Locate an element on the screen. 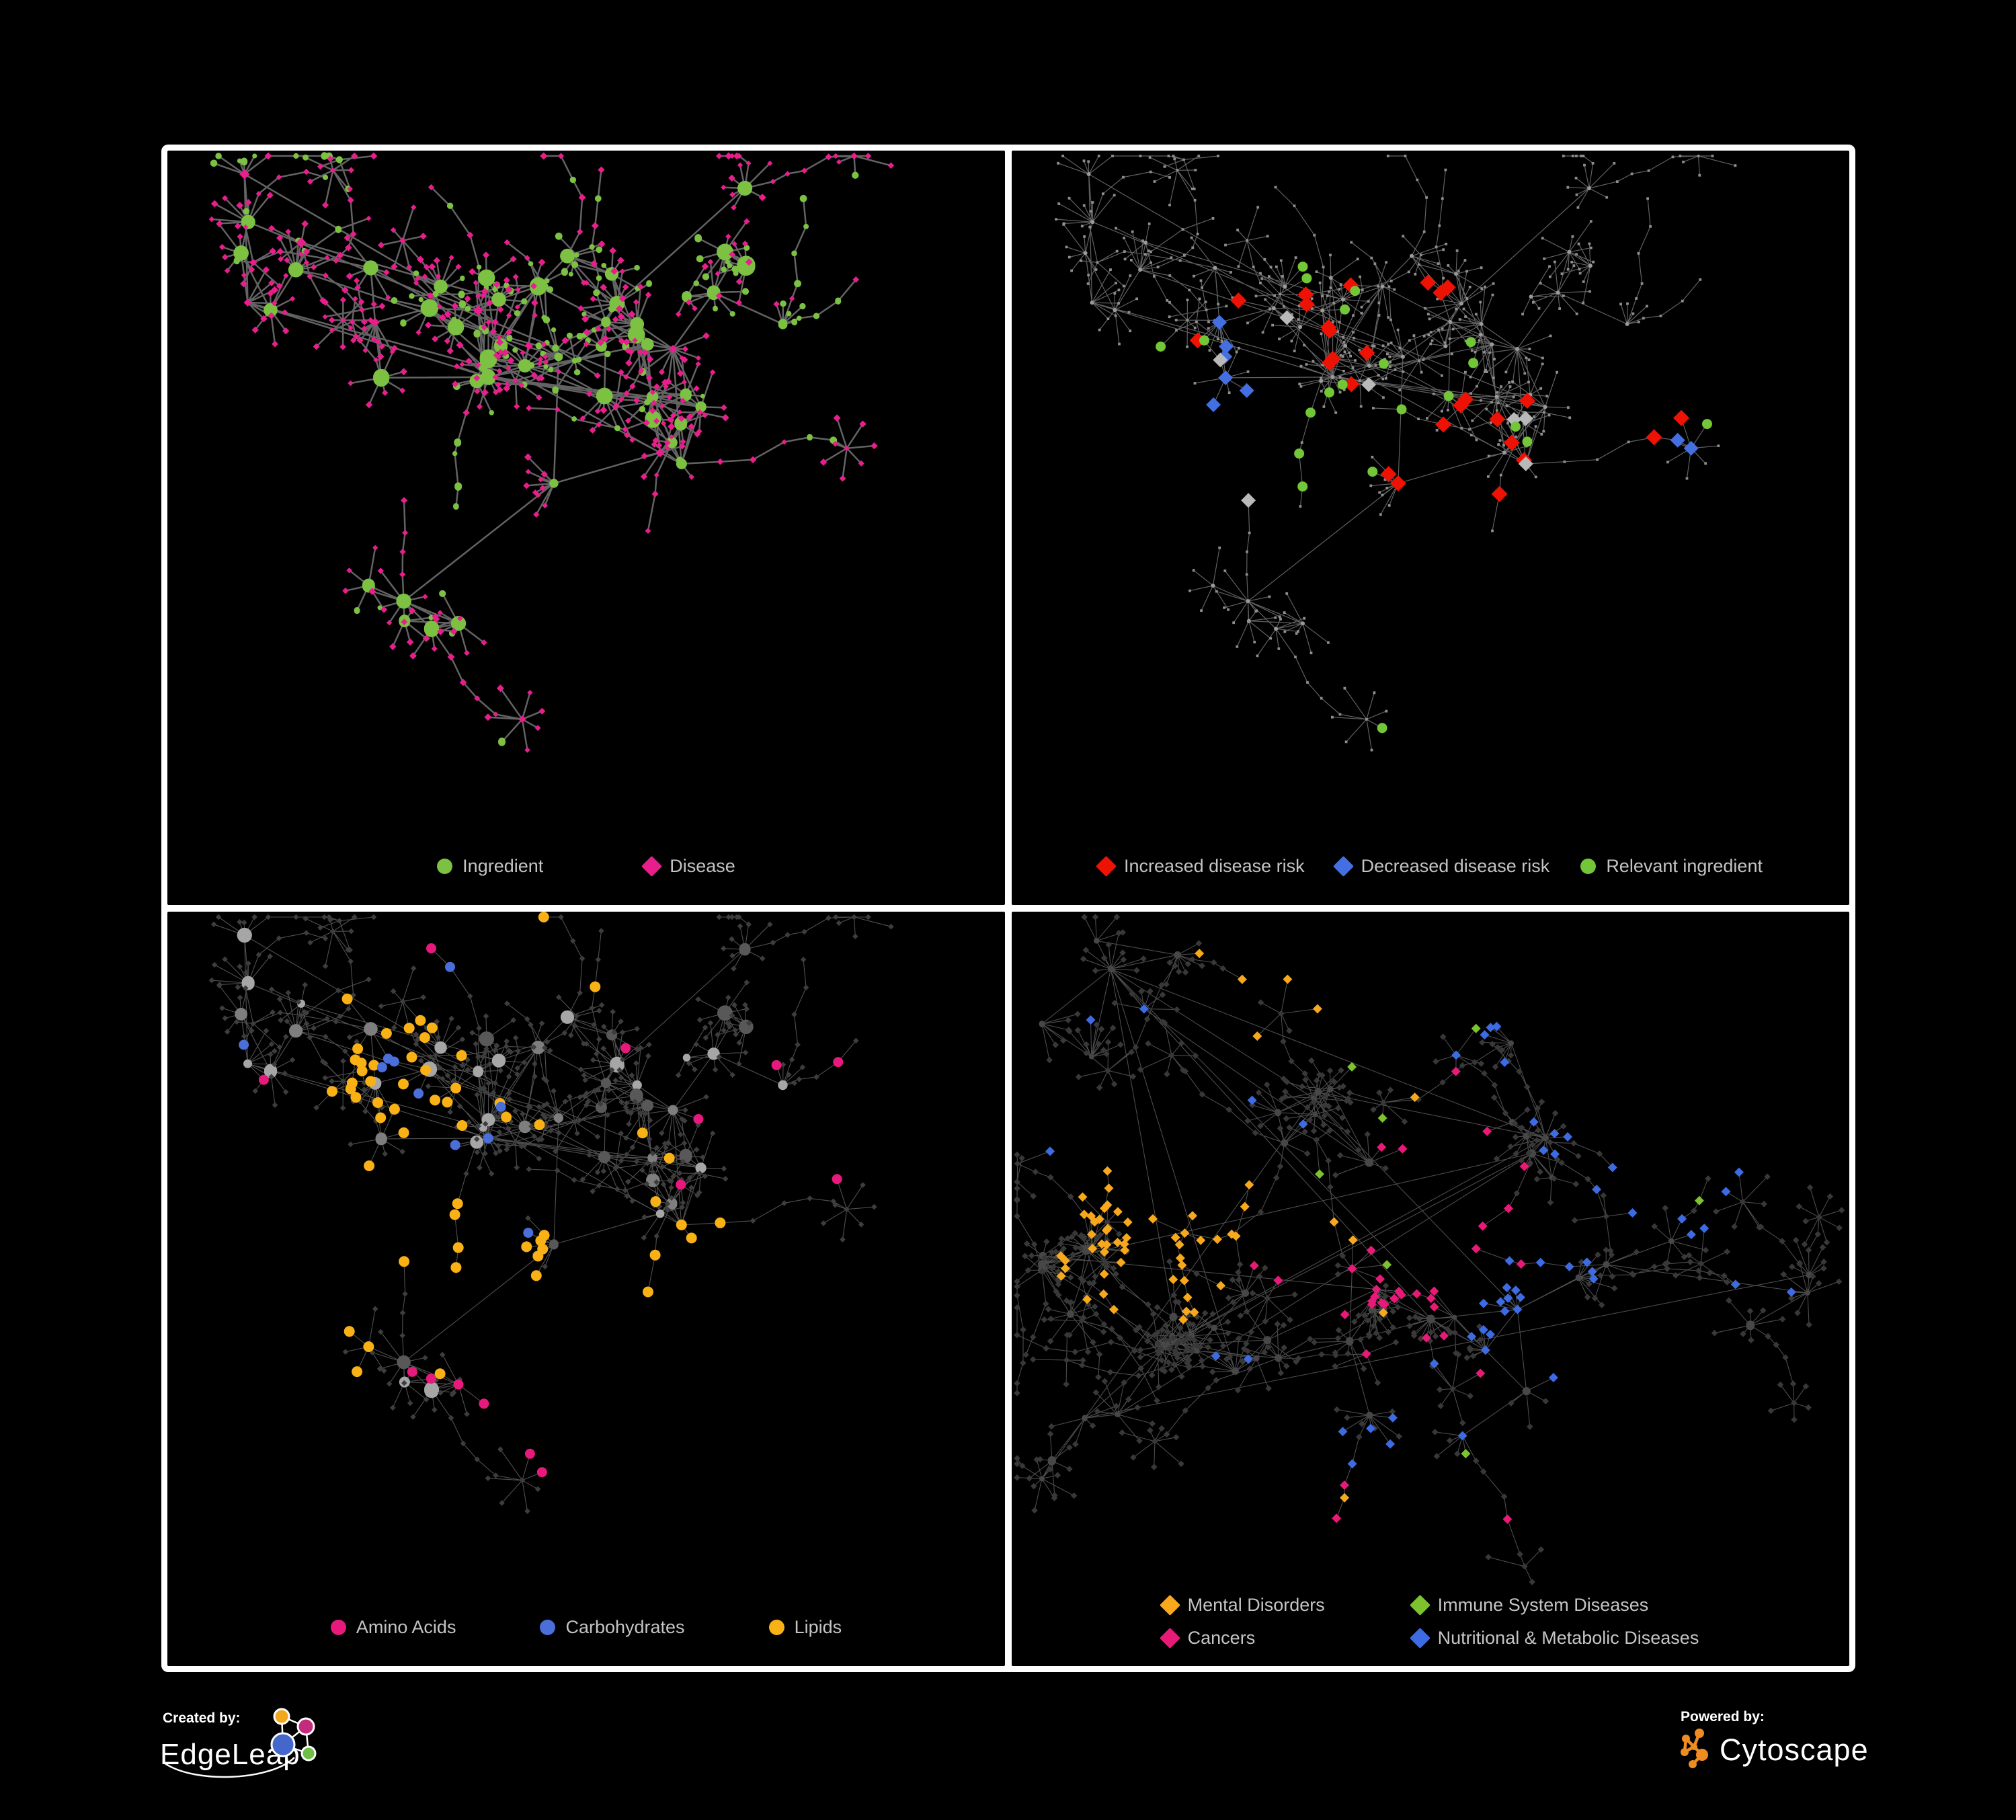 Image resolution: width=2016 pixels, height=1820 pixels. cytoscape-network-icon is located at coordinates (1694, 1748).